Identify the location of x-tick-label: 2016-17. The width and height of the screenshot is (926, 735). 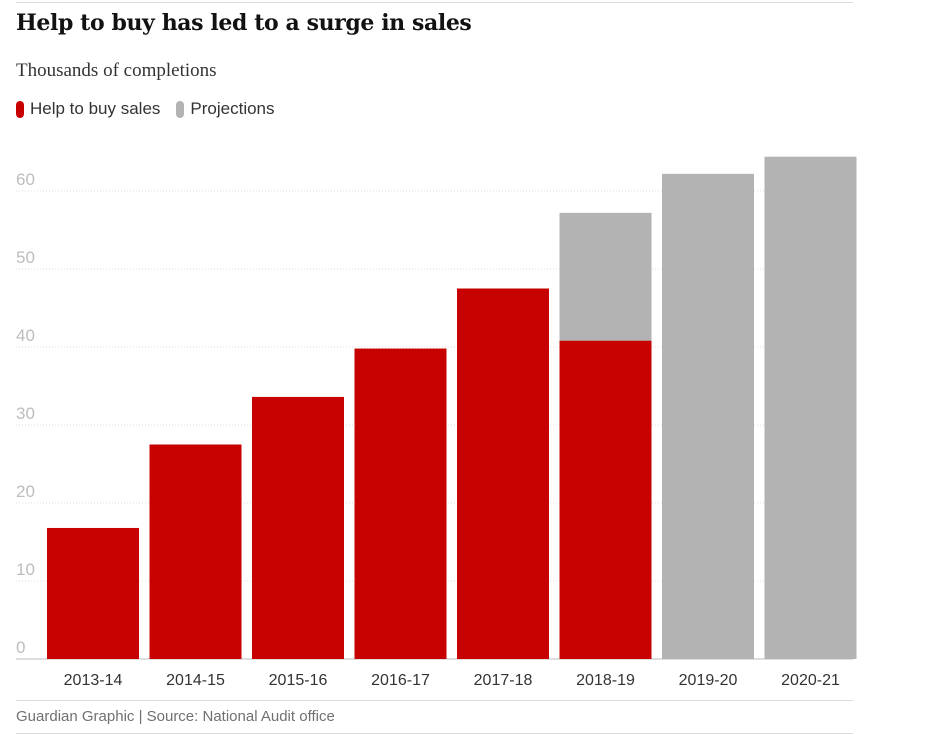
(400, 680).